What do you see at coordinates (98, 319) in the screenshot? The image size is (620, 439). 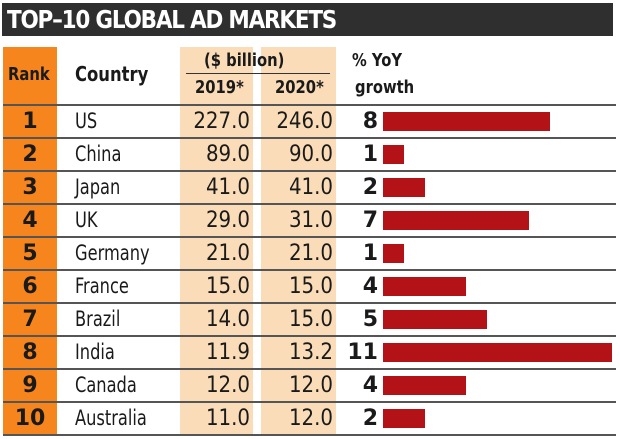 I see `country-cell: Brazil` at bounding box center [98, 319].